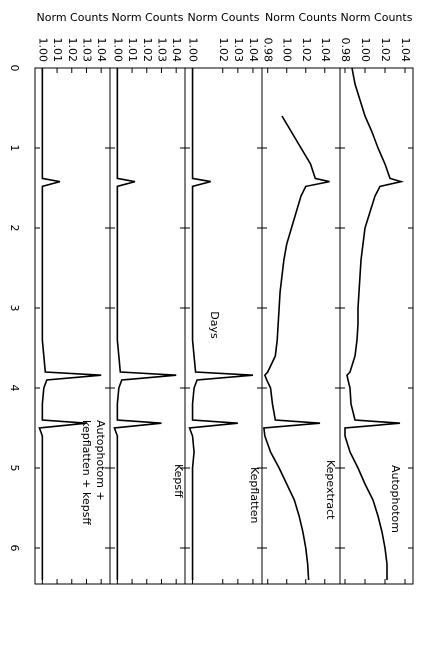  Describe the element at coordinates (178, 481) in the screenshot. I see `panel-label: Kepsff` at that location.